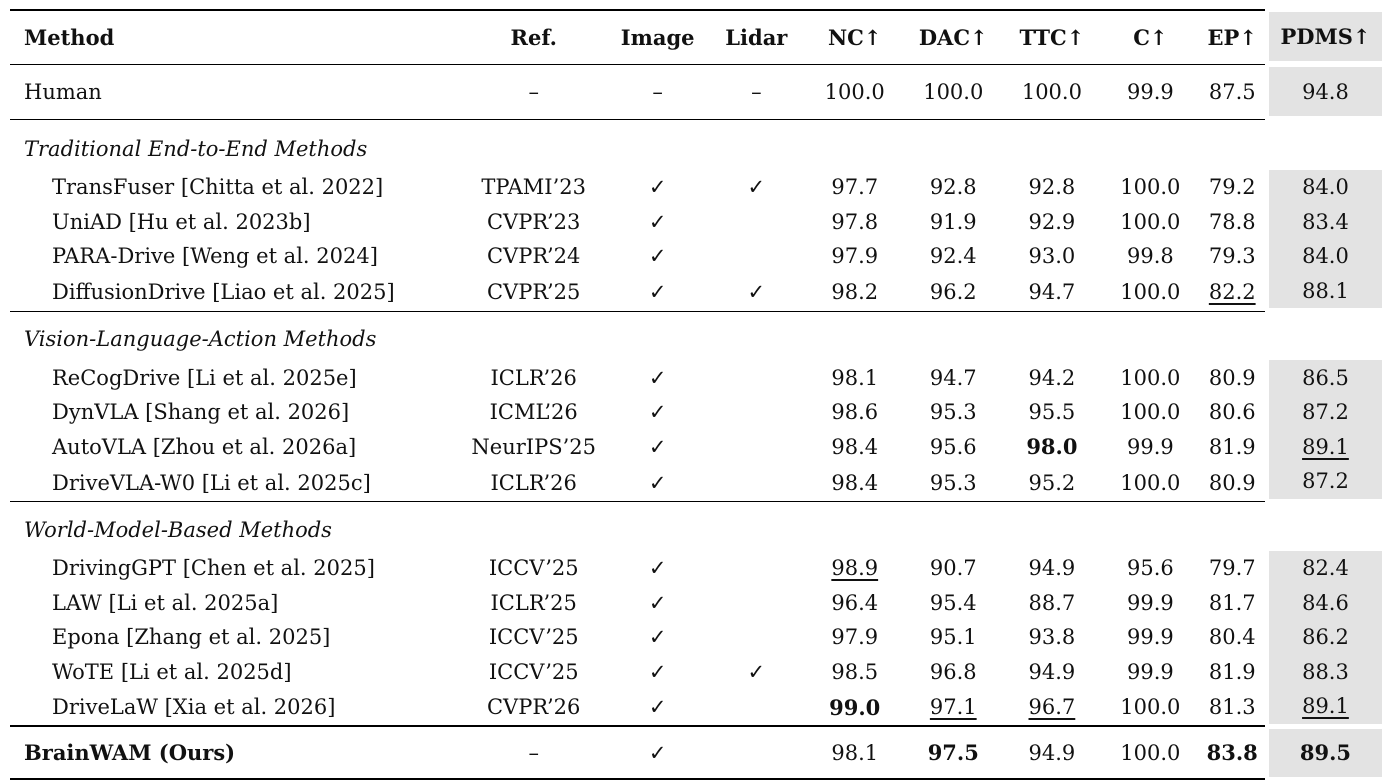  What do you see at coordinates (953, 637) in the screenshot?
I see `row-dac: 95.1` at bounding box center [953, 637].